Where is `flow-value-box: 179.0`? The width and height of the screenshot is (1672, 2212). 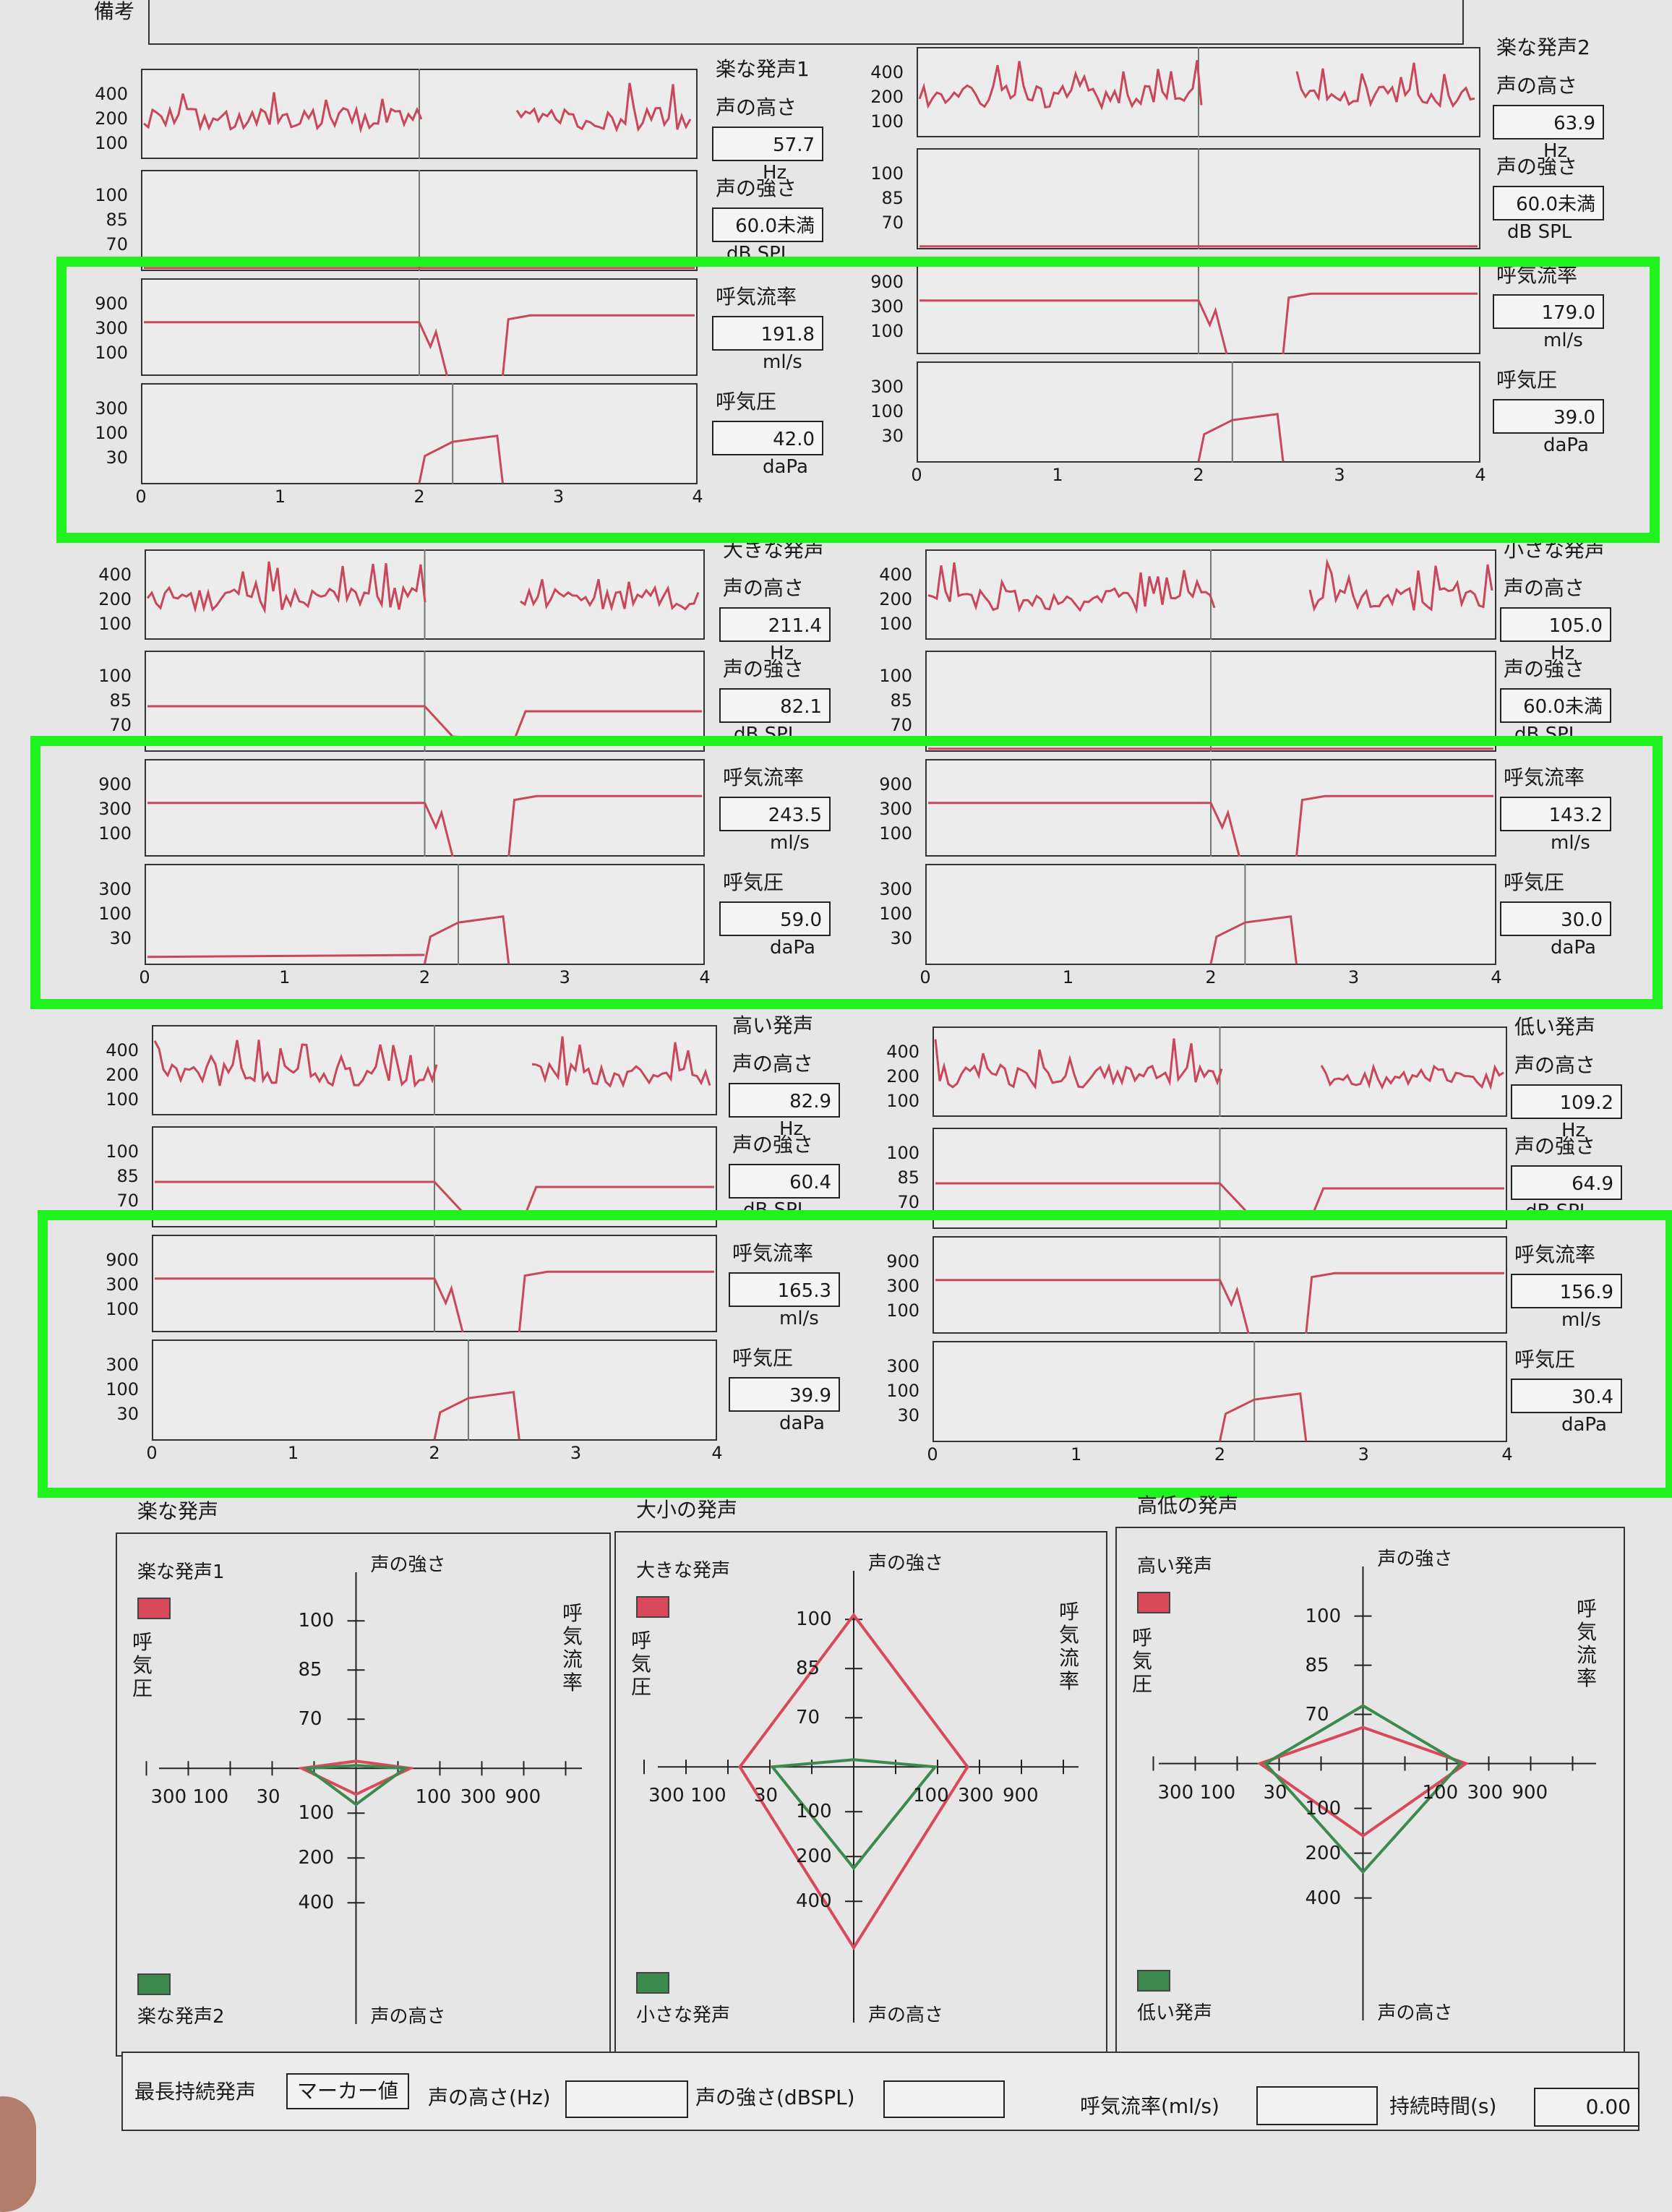 flow-value-box: 179.0 is located at coordinates (1548, 311).